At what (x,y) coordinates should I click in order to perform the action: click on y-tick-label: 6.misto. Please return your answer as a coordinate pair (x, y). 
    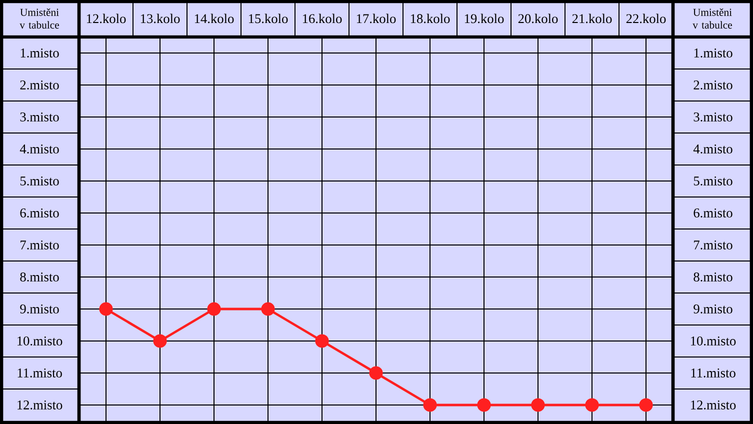
    Looking at the image, I should click on (39, 213).